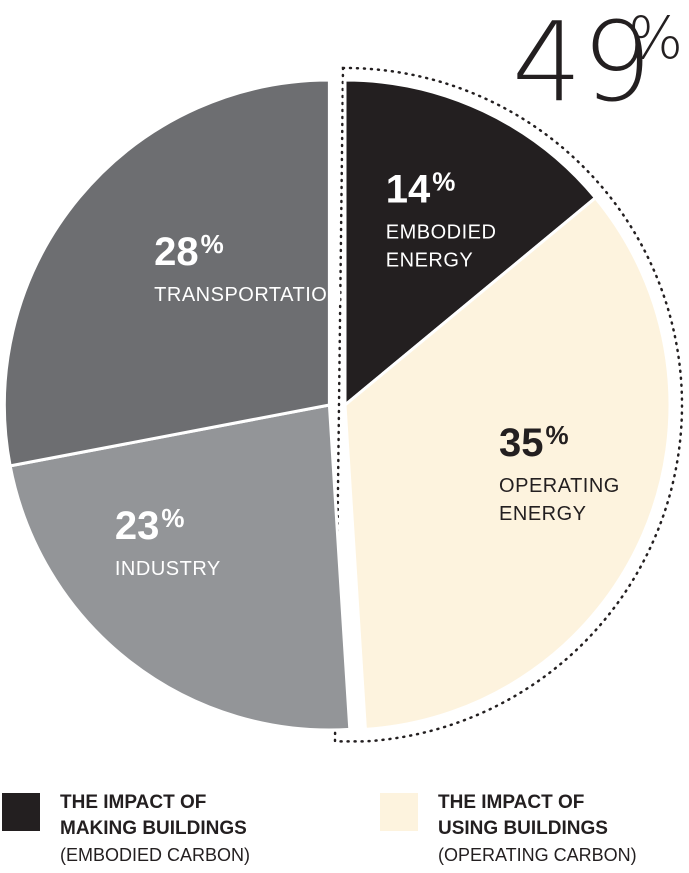 The width and height of the screenshot is (689, 873). Describe the element at coordinates (153, 828) in the screenshot. I see `legend-title-making-line2: MAKING BUILDINGS` at that location.